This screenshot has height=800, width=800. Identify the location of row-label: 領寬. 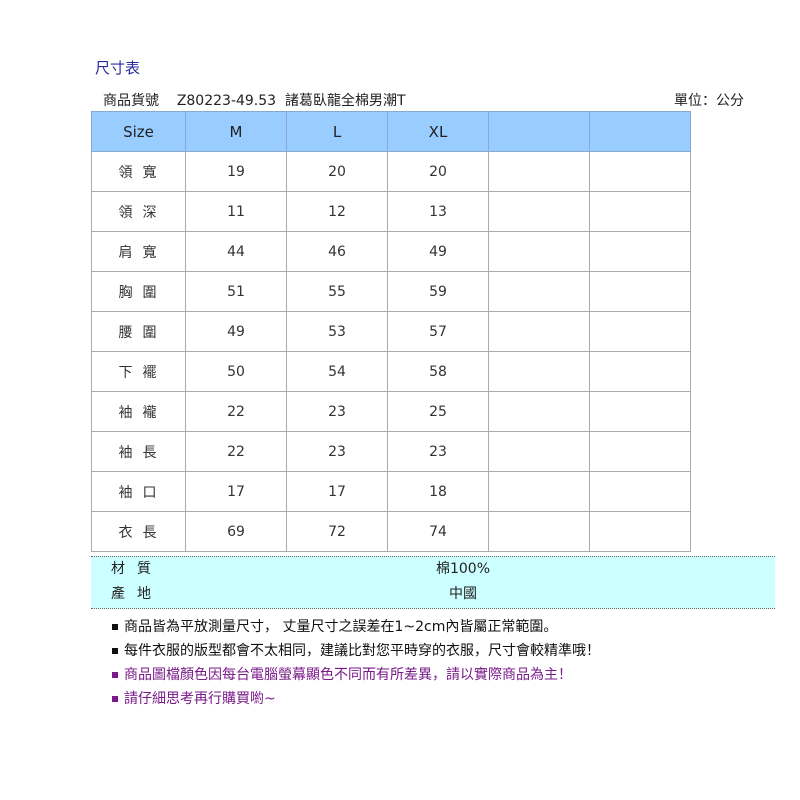
(138, 171).